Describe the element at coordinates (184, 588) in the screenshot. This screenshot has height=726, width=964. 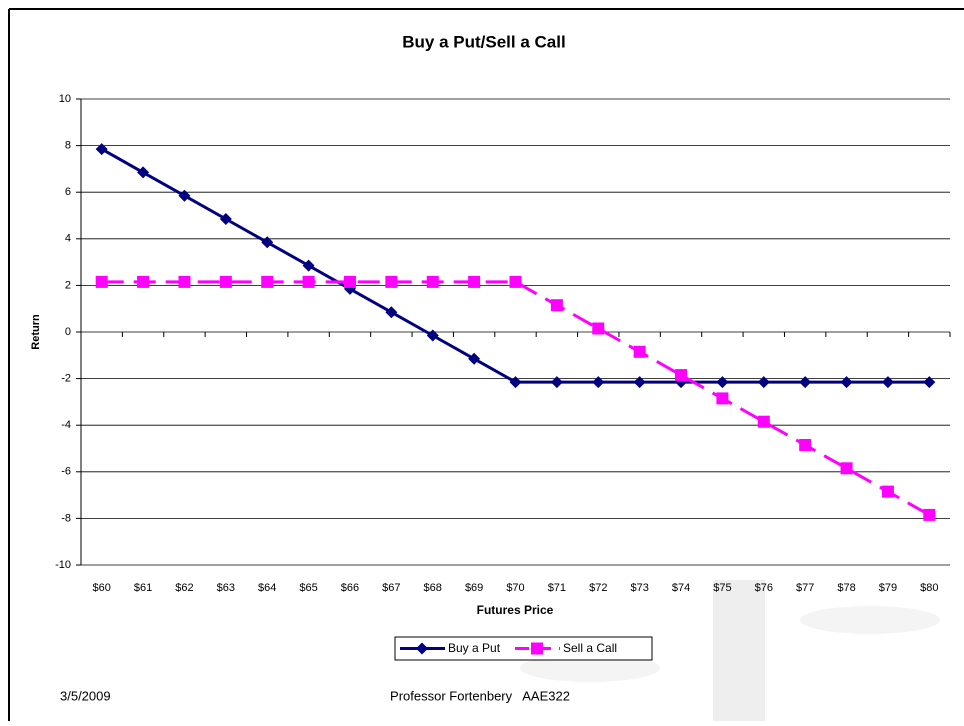
I see `x-tick-label: $62` at that location.